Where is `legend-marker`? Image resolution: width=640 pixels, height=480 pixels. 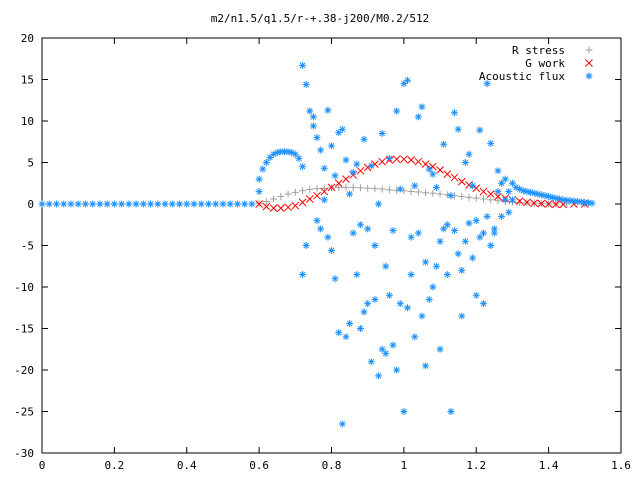
legend-marker is located at coordinates (589, 76).